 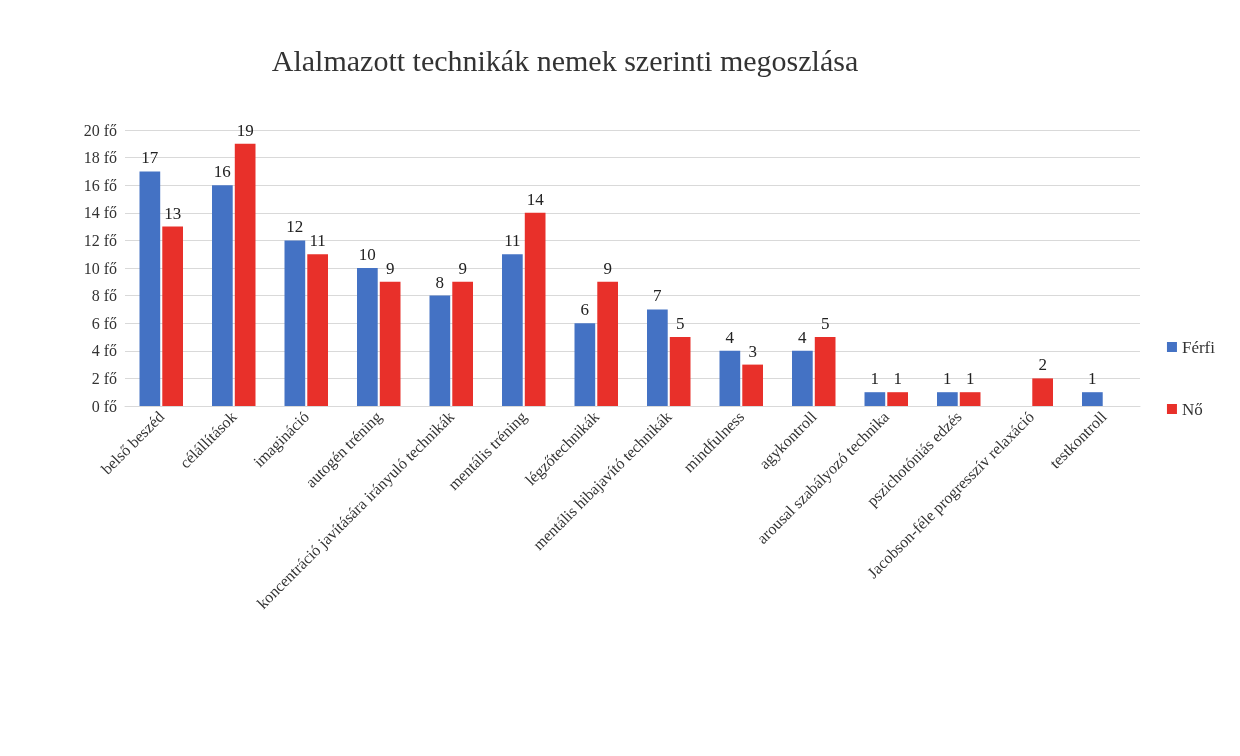 I want to click on data-label: 8, so click(x=440, y=282).